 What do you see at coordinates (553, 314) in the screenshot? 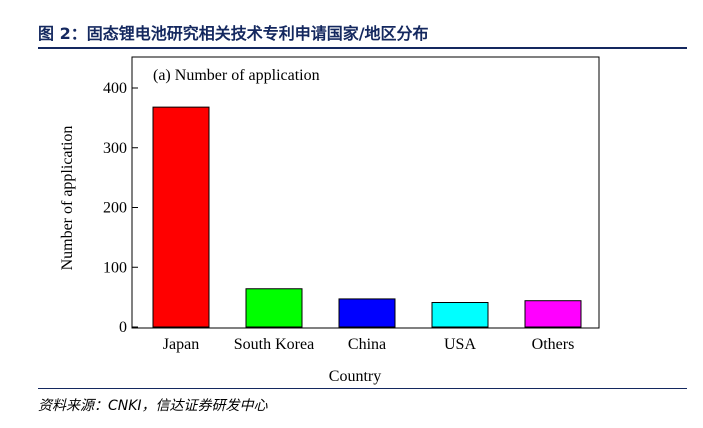
I see `bar-others` at bounding box center [553, 314].